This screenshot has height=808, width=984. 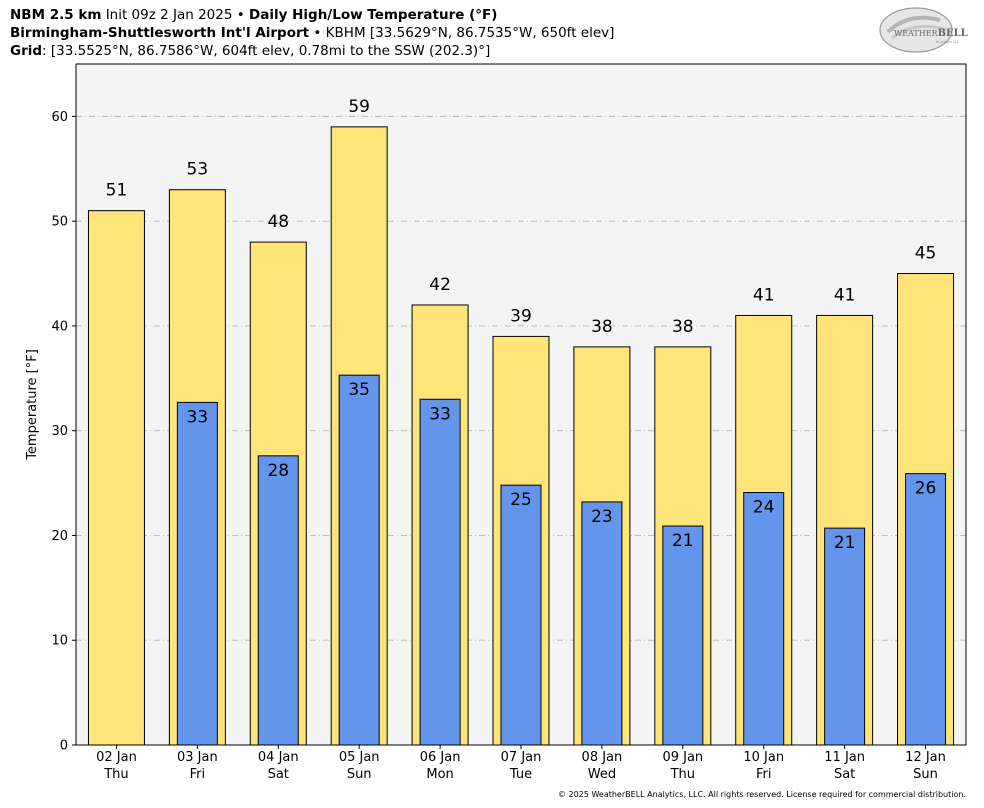 I want to click on x-tick-label-date: 03 Jan, so click(x=197, y=757).